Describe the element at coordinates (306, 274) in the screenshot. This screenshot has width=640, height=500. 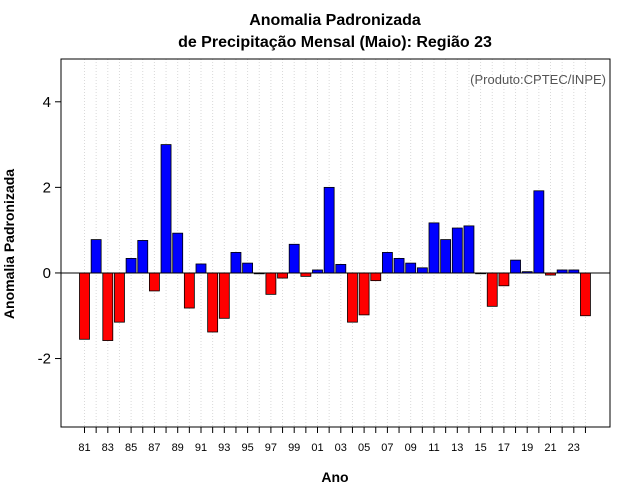
I see `bar-2000` at that location.